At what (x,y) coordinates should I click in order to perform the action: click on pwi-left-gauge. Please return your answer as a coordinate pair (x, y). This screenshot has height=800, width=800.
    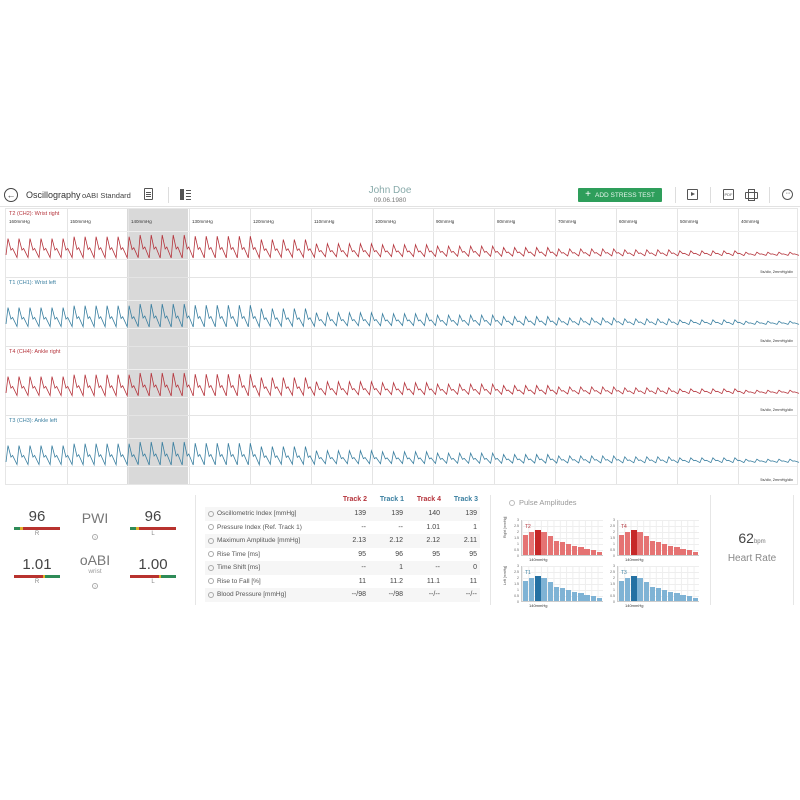
    Looking at the image, I should click on (153, 528).